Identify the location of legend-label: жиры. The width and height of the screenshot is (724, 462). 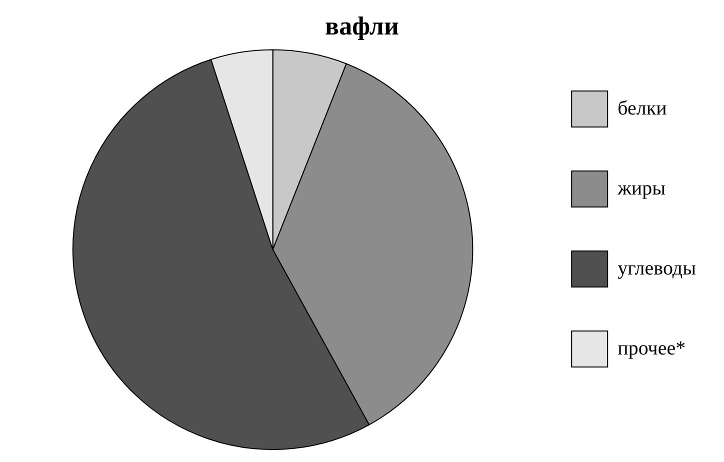
(641, 188).